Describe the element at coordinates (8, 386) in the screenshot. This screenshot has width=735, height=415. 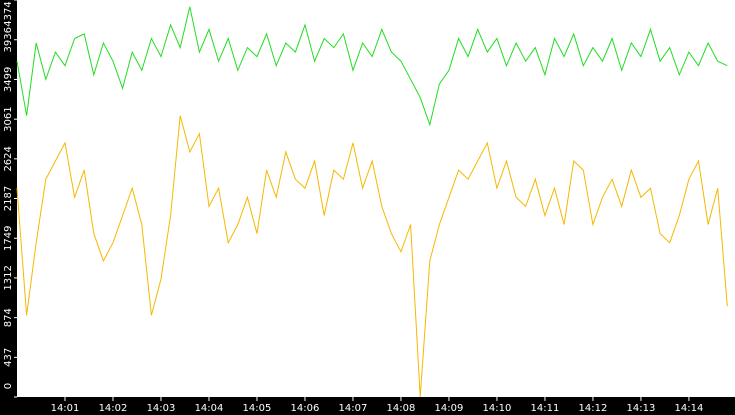
I see `y-tick-label: 0` at that location.